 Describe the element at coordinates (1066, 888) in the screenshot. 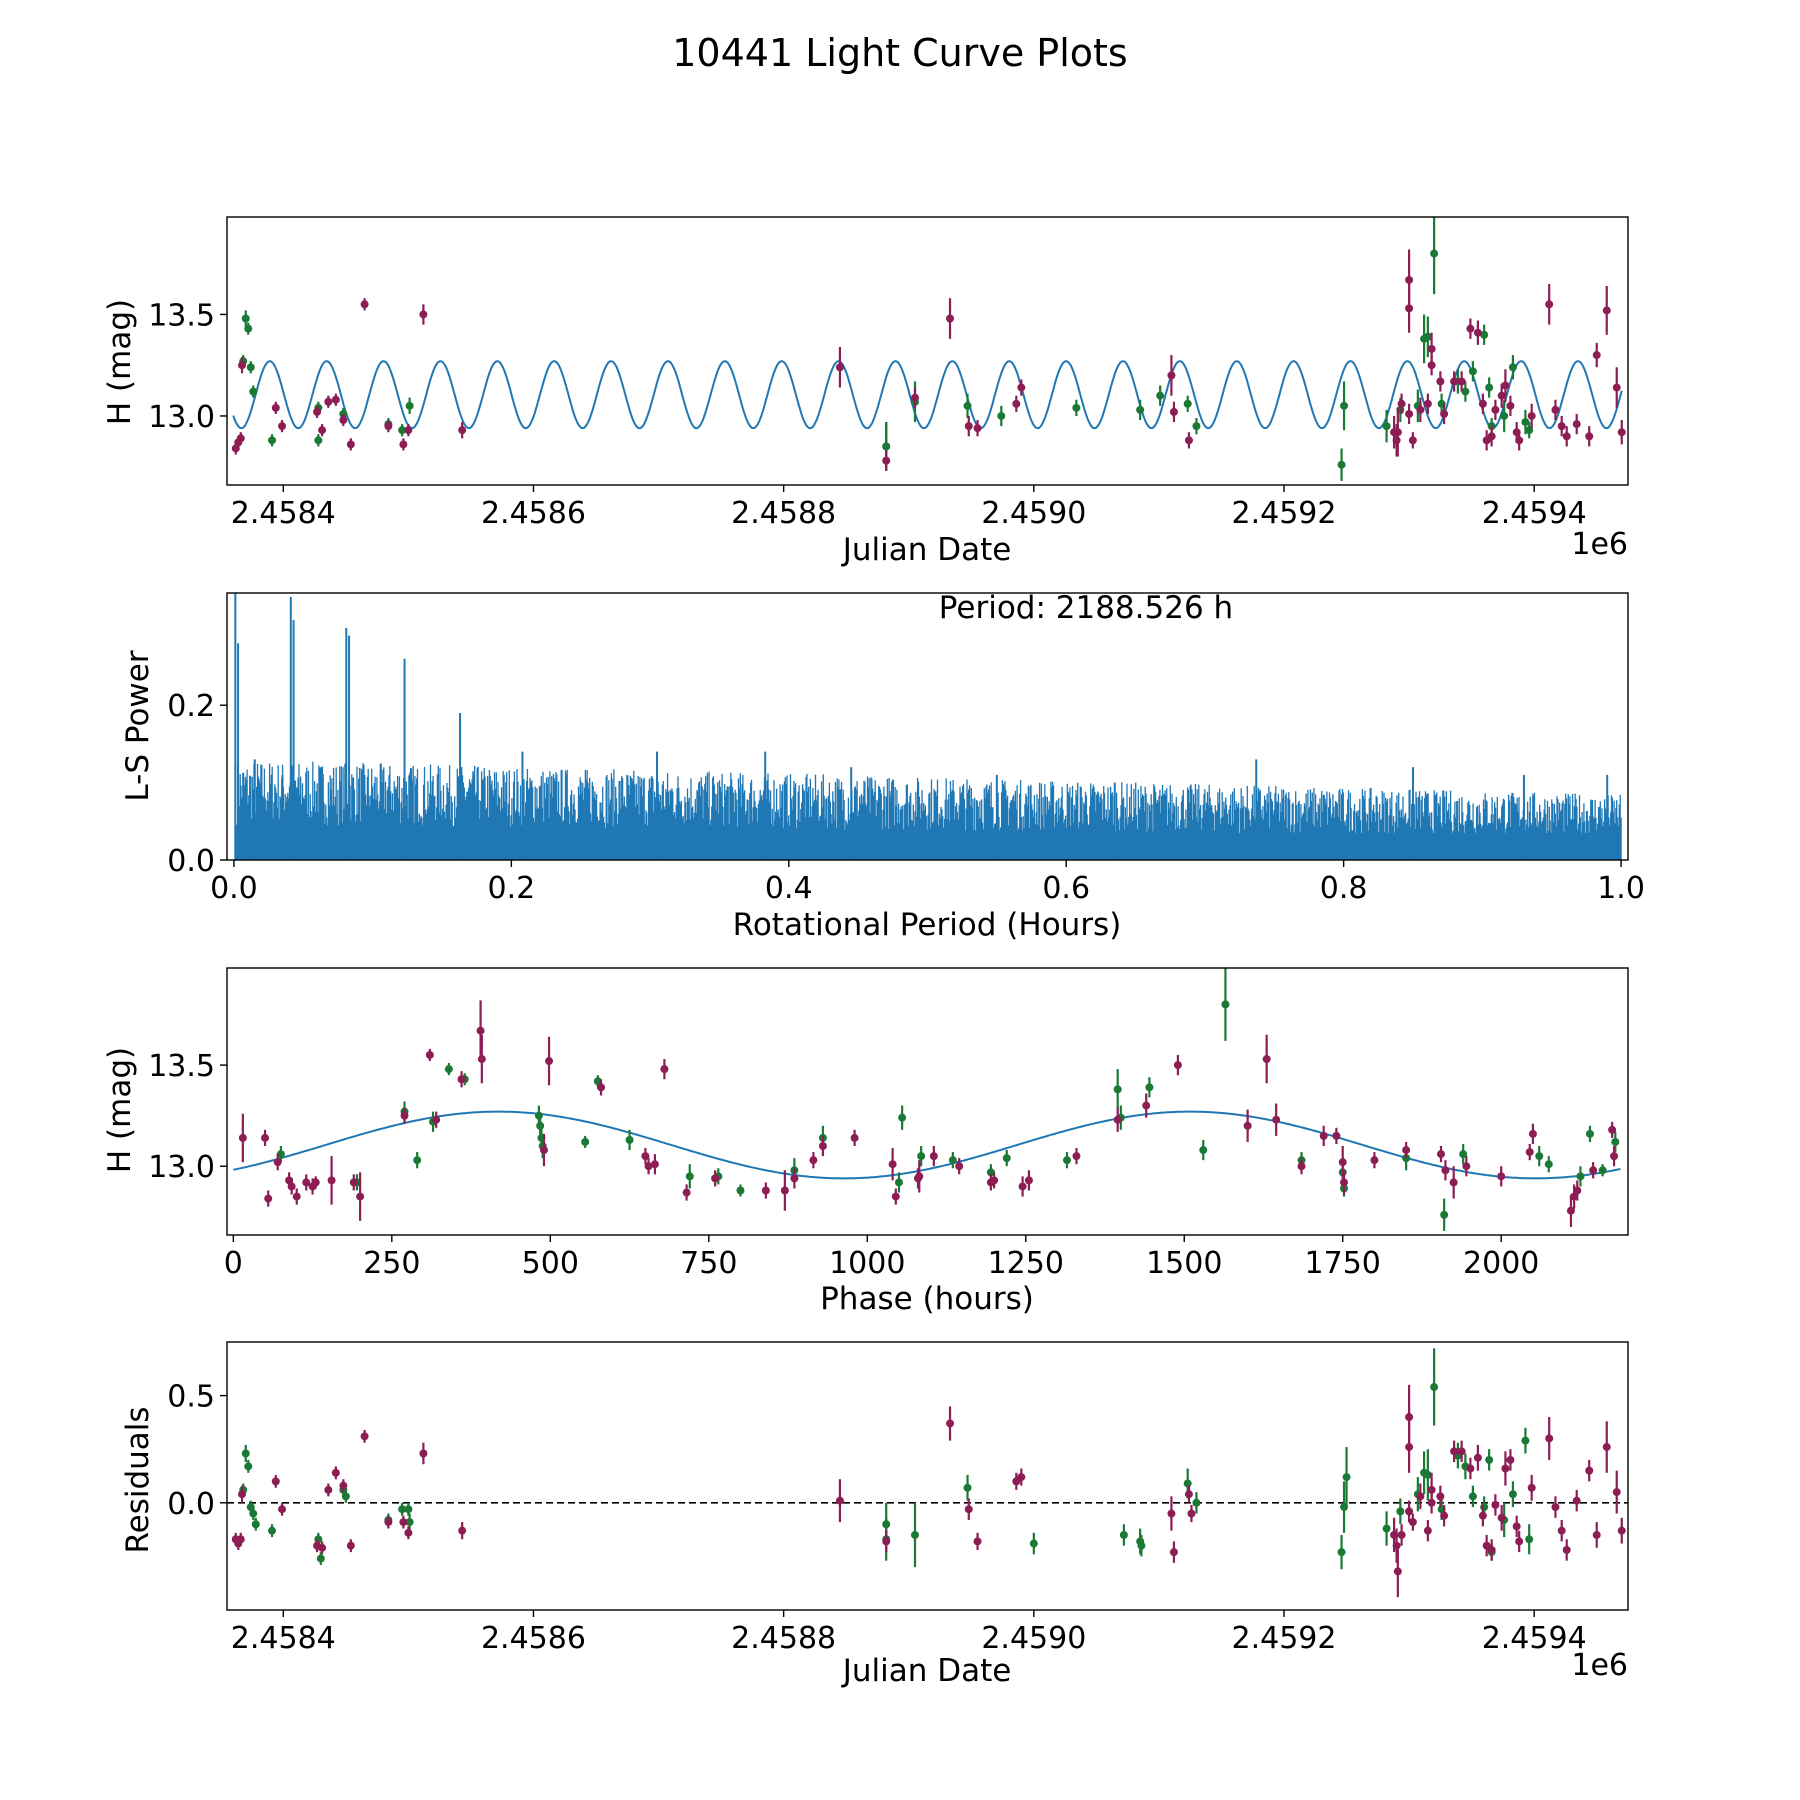

I see `x-tick-label: 0.6` at that location.